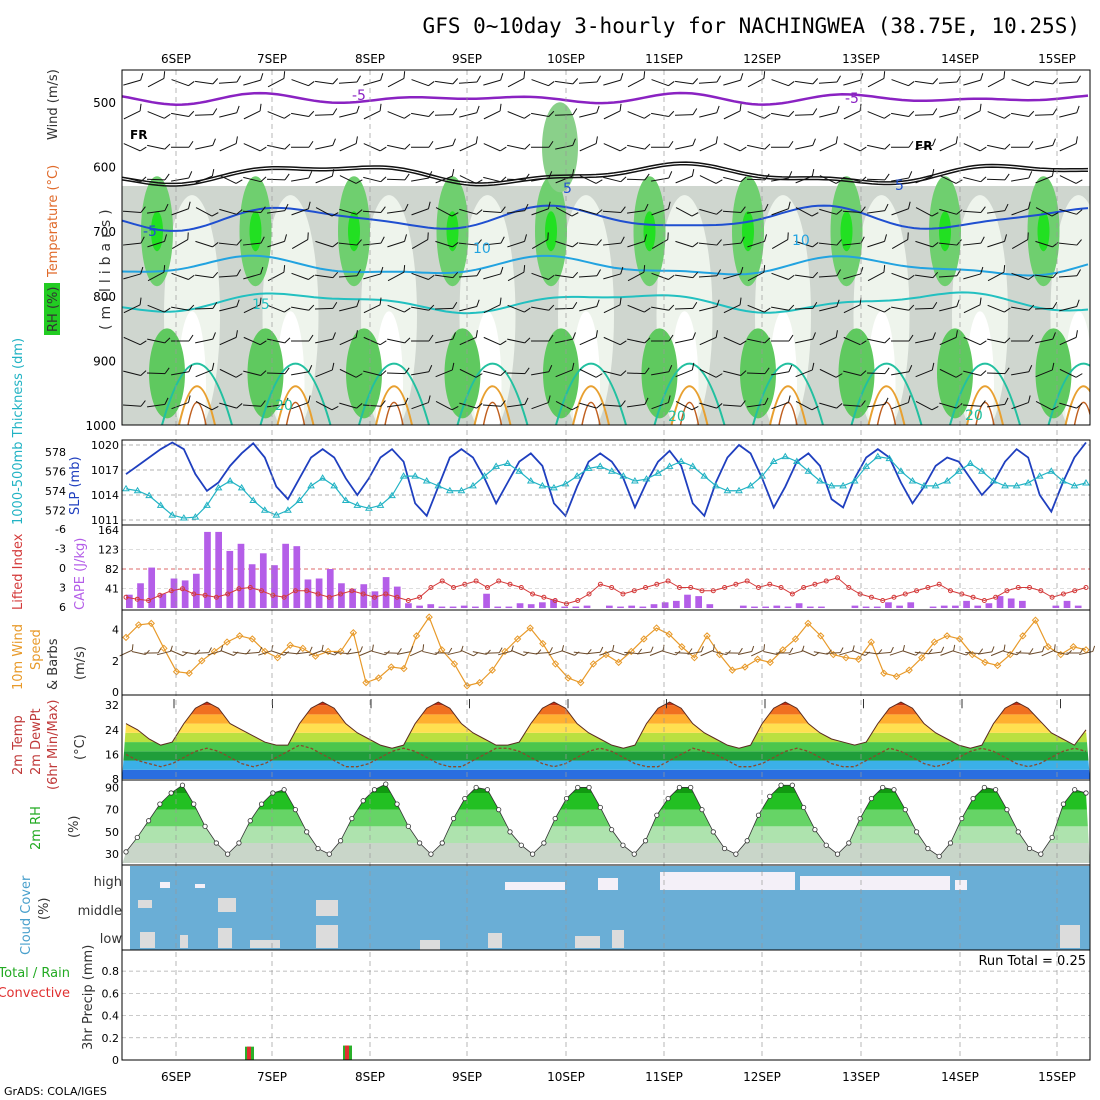 This screenshot has width=1100, height=1100. Describe the element at coordinates (249, 1053) in the screenshot. I see `precip-convective-bar` at that location.